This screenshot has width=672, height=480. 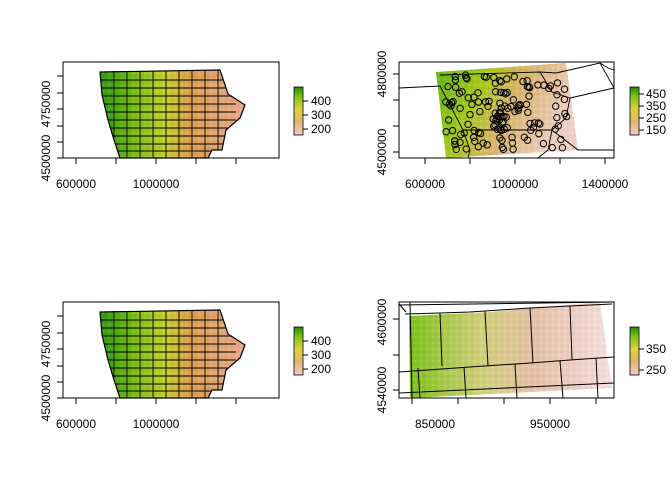 I want to click on legend-tick-label: 350, so click(x=656, y=106).